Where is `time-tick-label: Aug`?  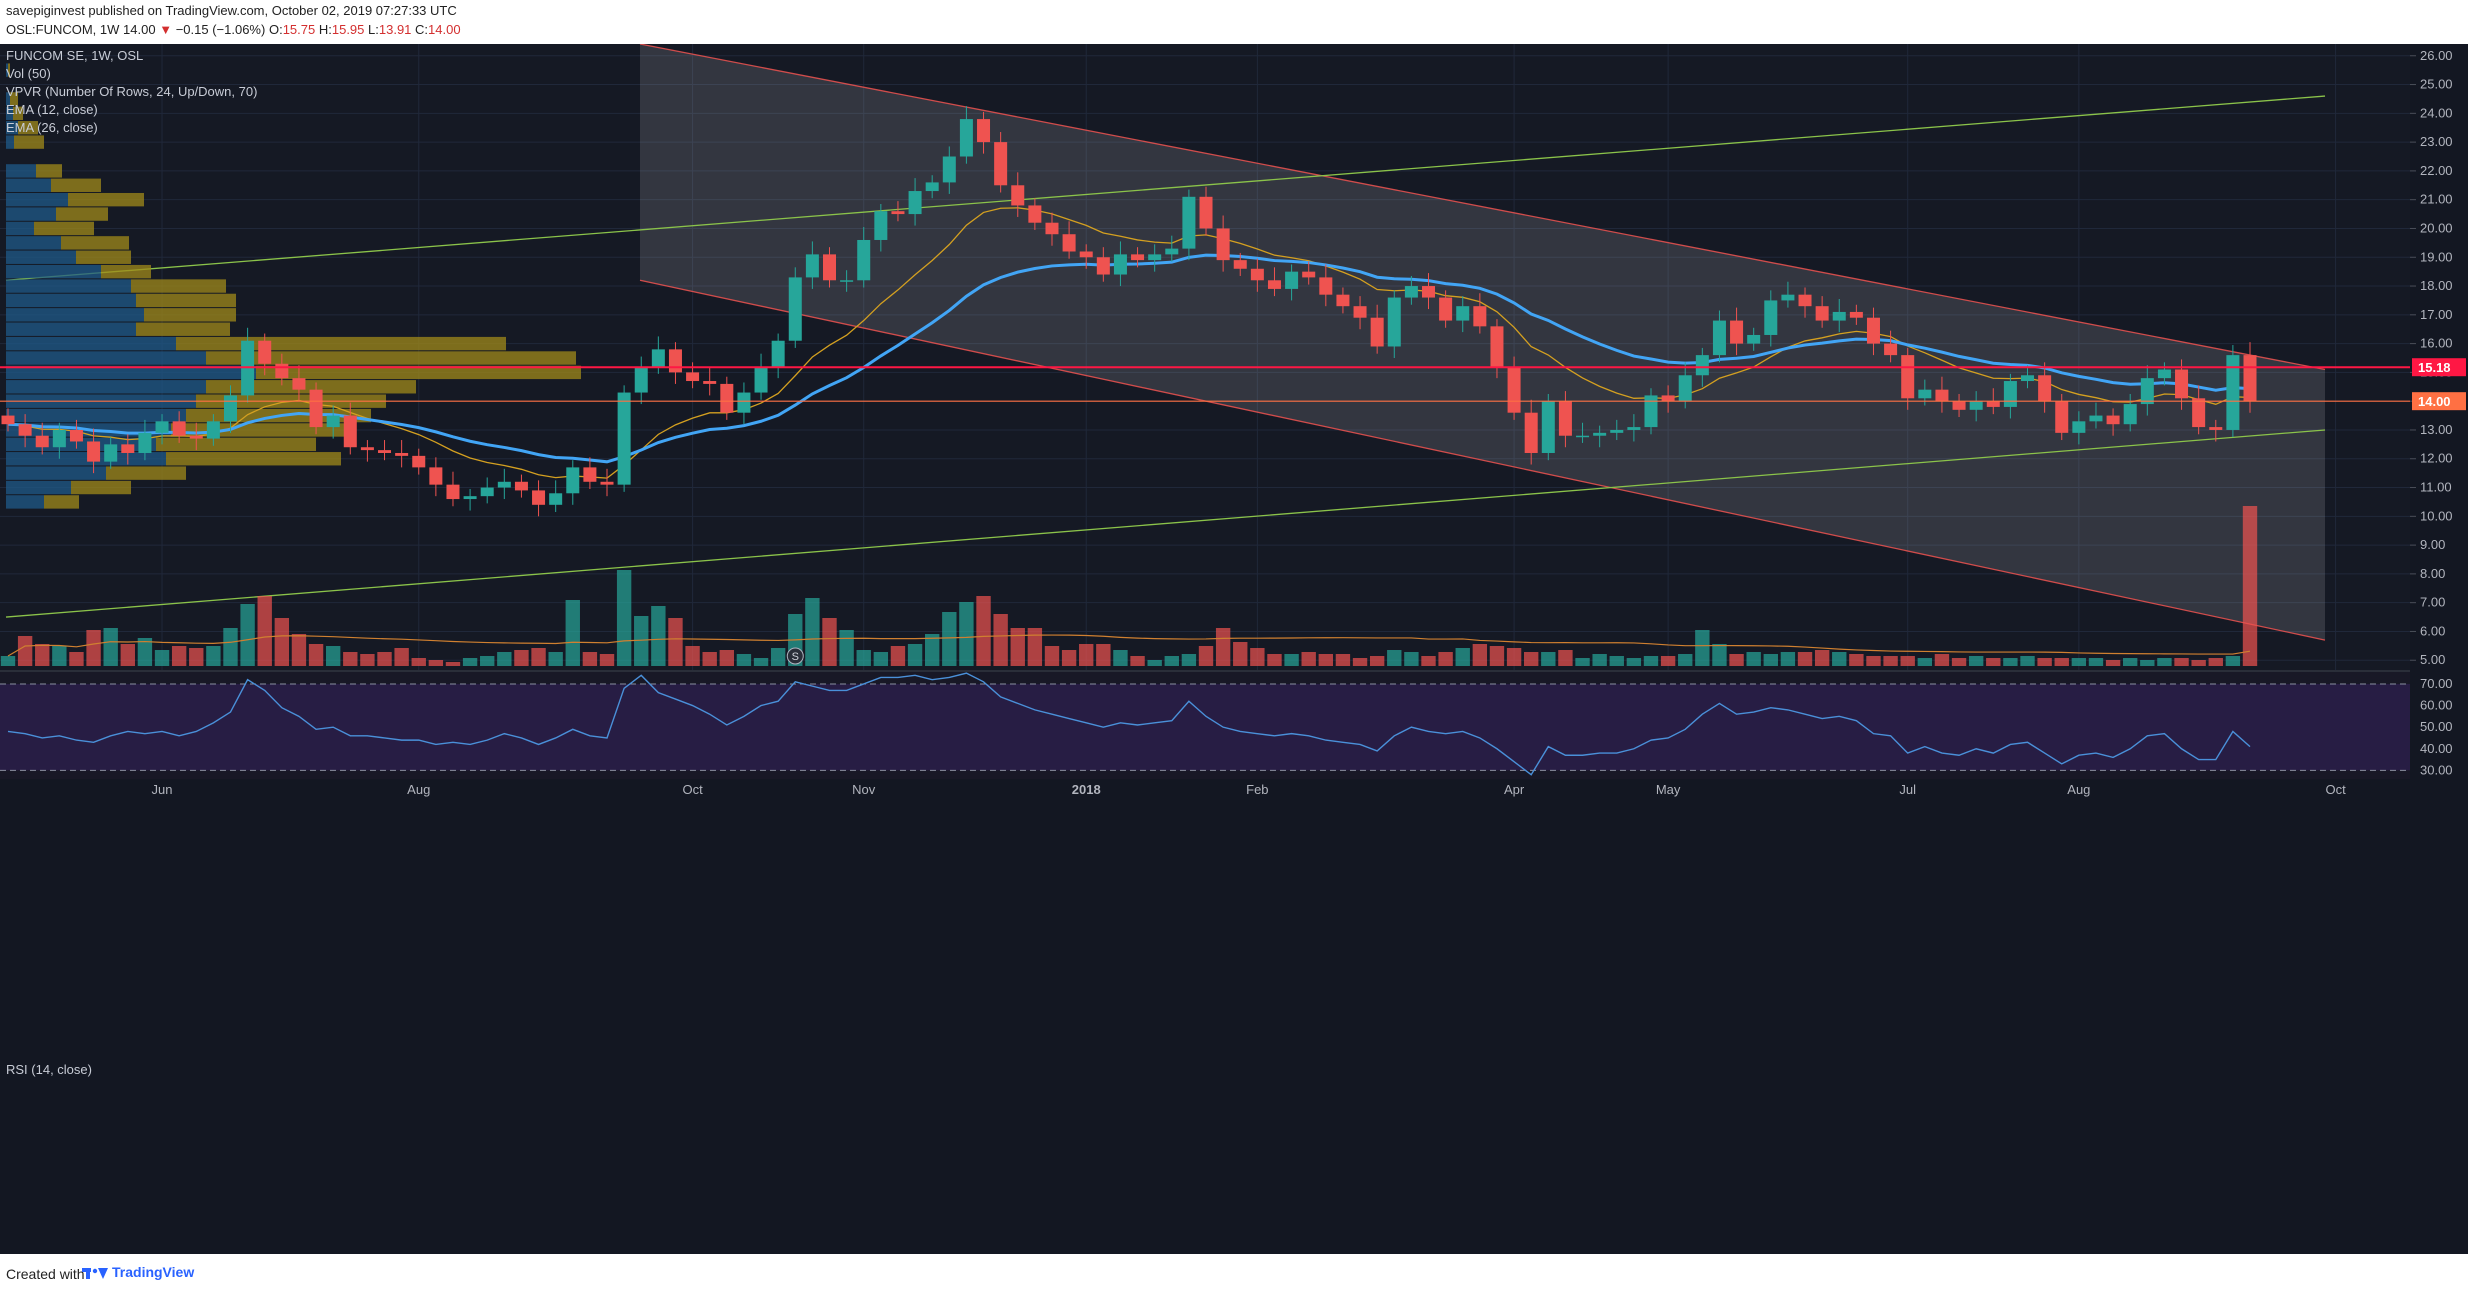 time-tick-label: Aug is located at coordinates (418, 789).